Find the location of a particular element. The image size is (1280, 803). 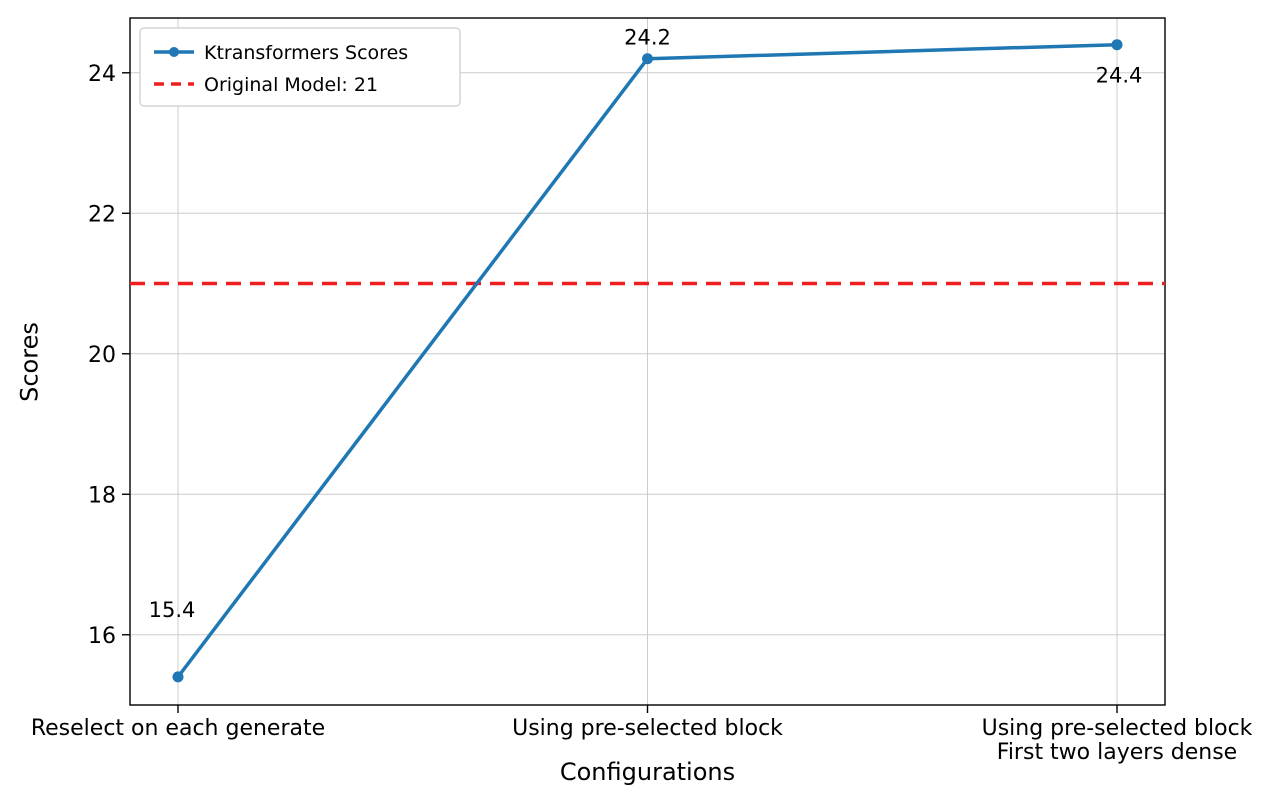

y-tick-label: 18 is located at coordinates (102, 495).